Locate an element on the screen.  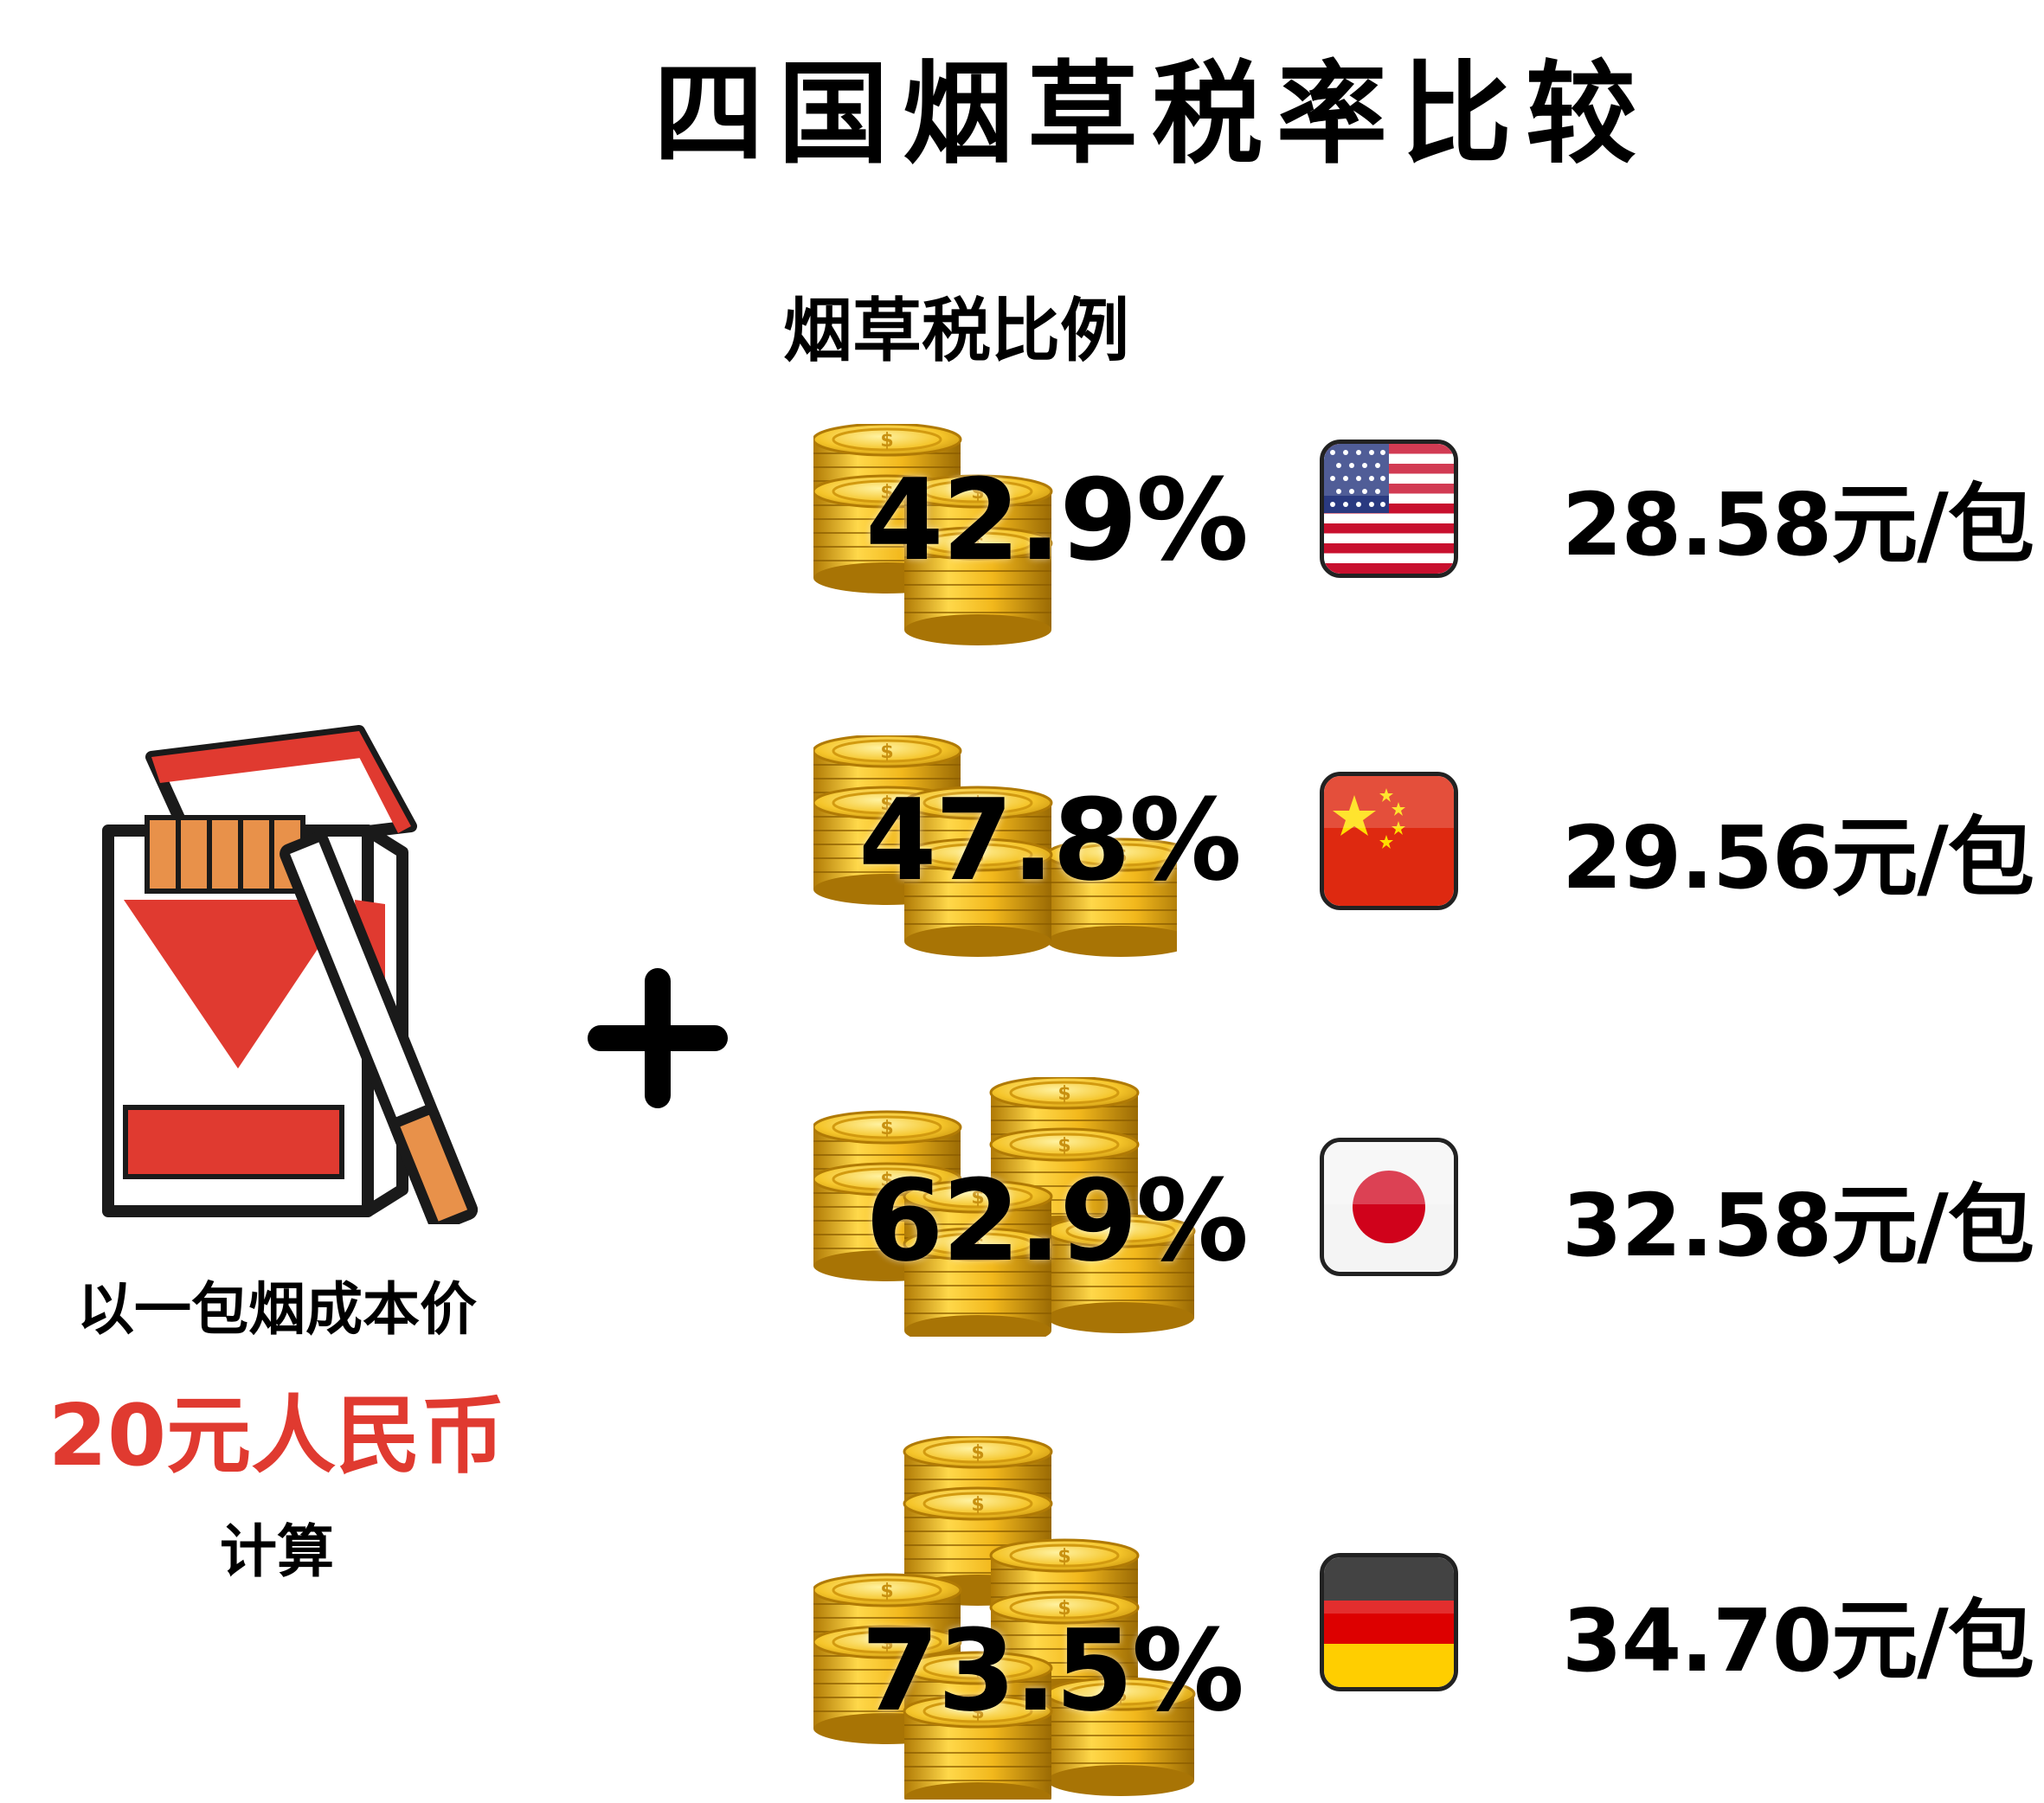
tax-rate-japan: 62.9% is located at coordinates (1057, 1220).